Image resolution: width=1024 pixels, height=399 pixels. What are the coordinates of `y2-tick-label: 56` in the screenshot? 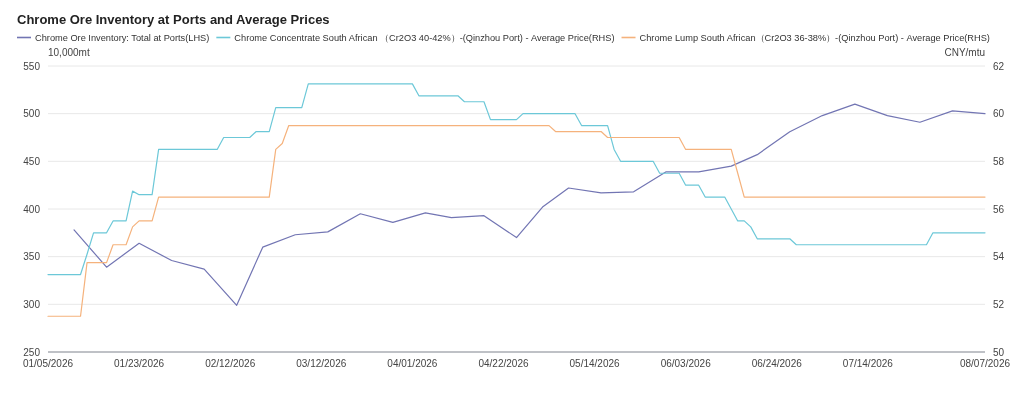 It's located at (999, 209).